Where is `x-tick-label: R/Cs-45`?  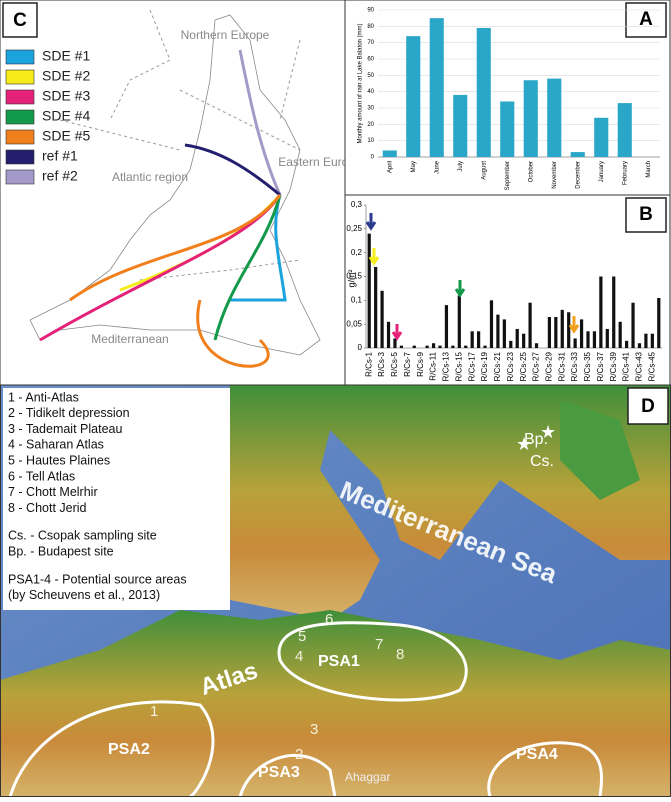
x-tick-label: R/Cs-45 is located at coordinates (651, 366).